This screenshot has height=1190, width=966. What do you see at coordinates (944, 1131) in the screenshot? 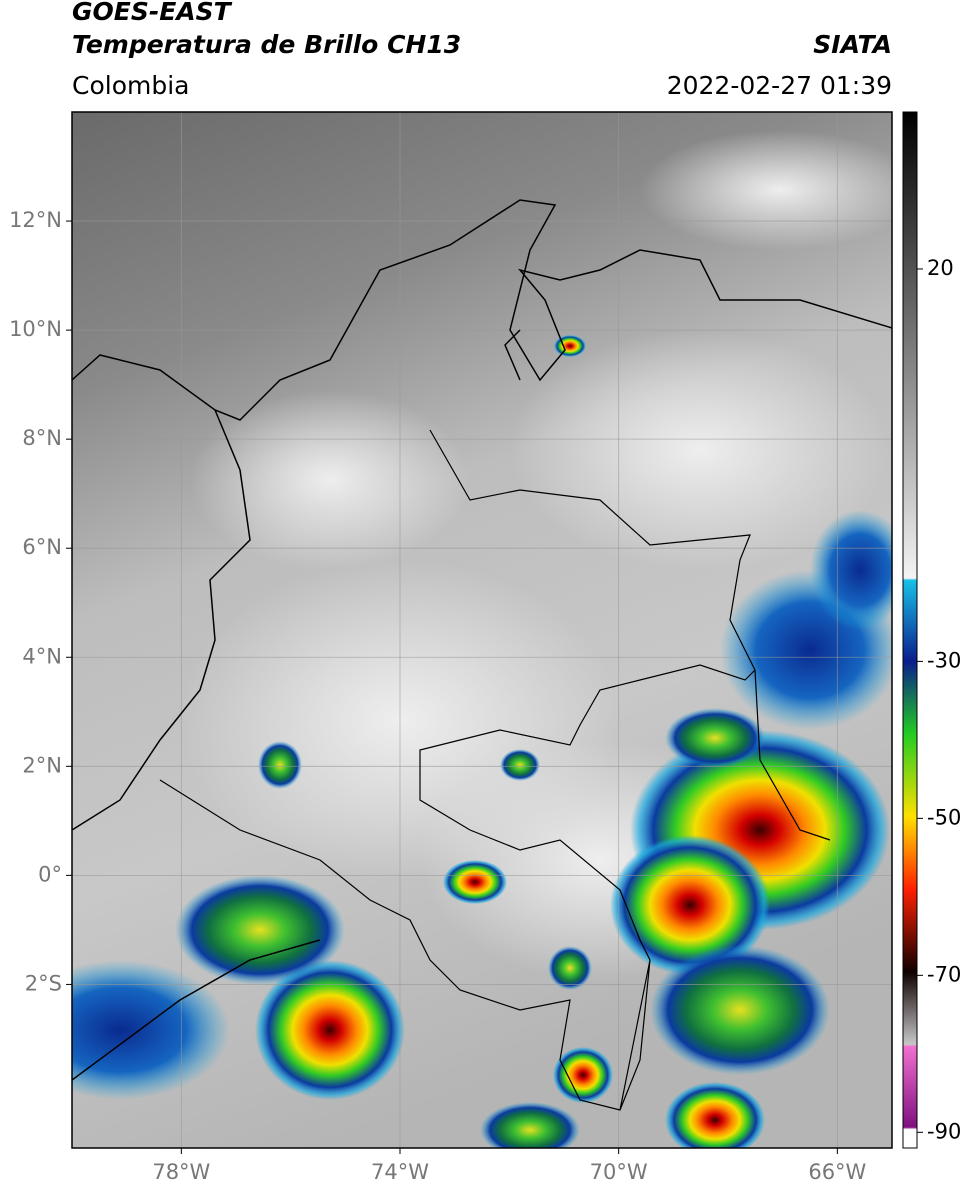
I see `colorbar-tick-label: -90` at bounding box center [944, 1131].